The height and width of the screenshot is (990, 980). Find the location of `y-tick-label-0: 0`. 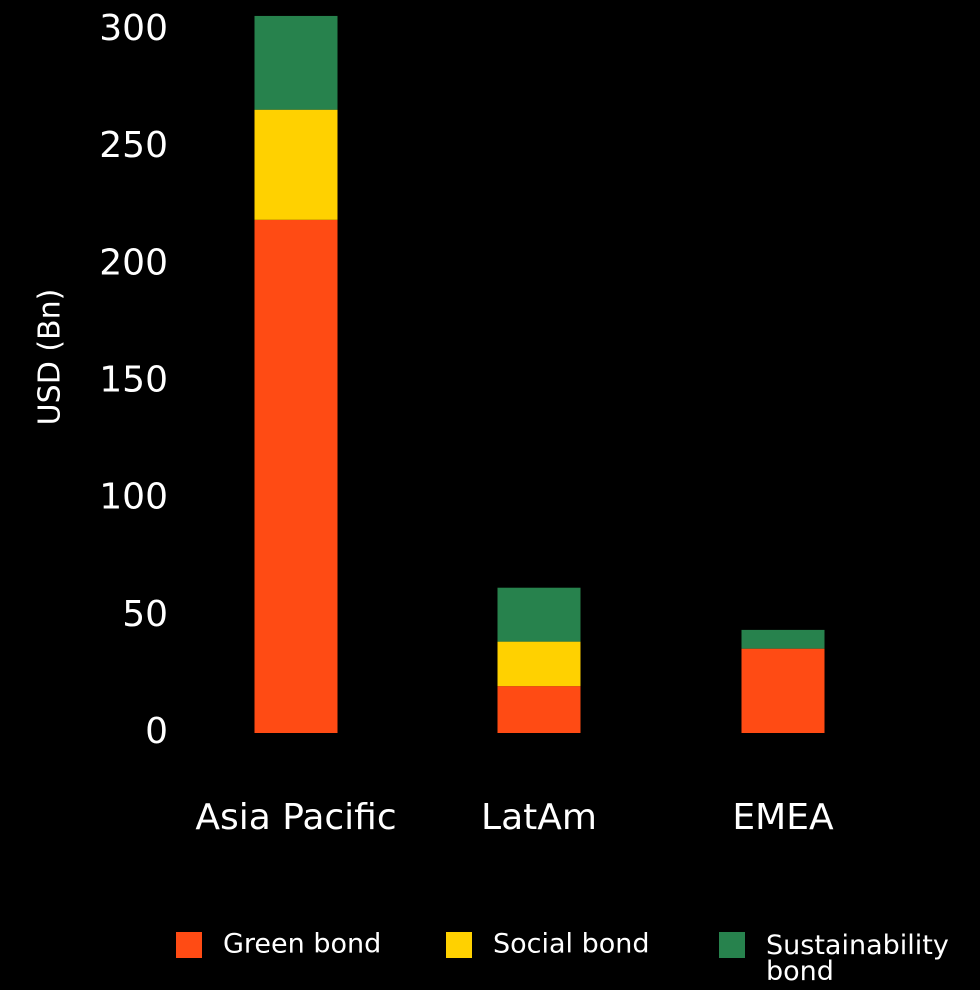

y-tick-label-0: 0 is located at coordinates (156, 731).